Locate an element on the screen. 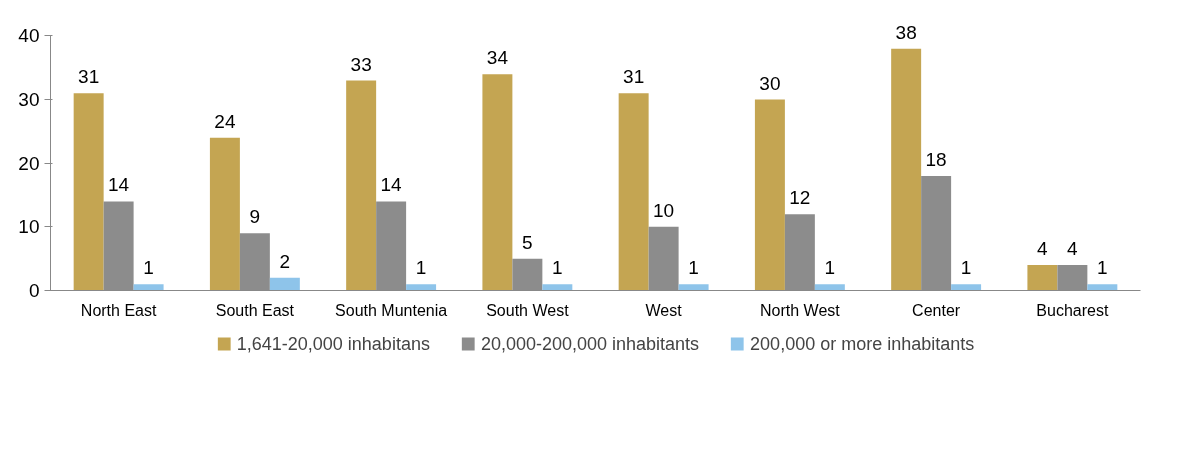 This screenshot has height=457, width=1193. data-label: 18 is located at coordinates (936, 159).